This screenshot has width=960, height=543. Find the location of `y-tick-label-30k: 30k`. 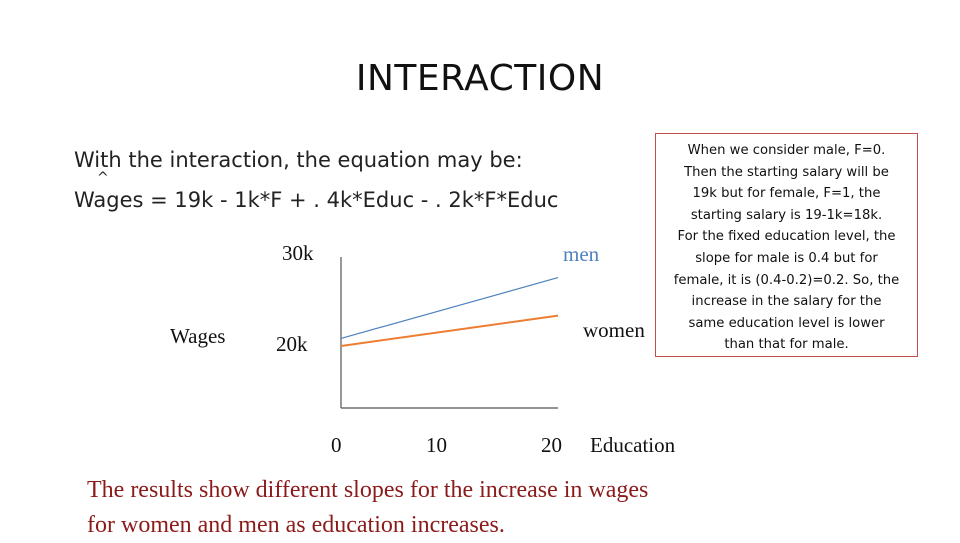

y-tick-label-30k: 30k is located at coordinates (298, 253).